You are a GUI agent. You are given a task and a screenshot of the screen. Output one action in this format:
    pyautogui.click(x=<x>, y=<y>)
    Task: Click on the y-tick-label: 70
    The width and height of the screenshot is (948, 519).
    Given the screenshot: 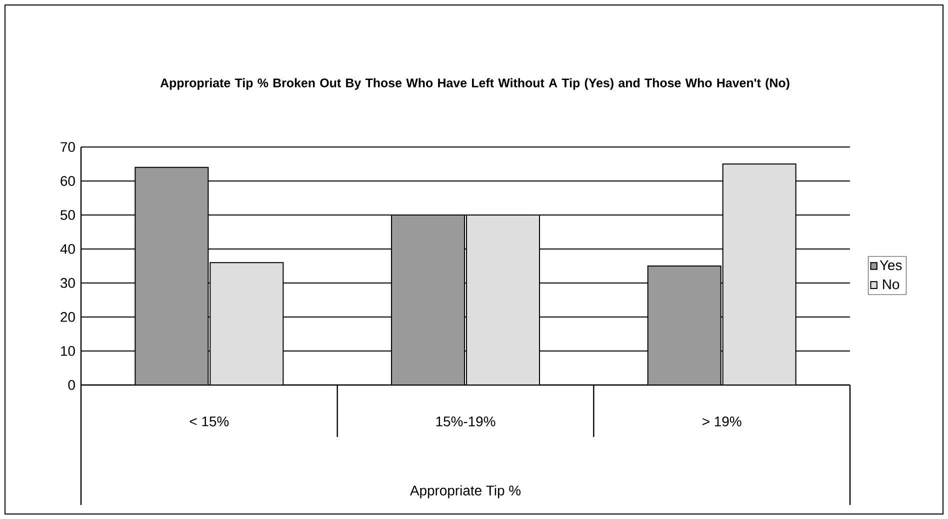 What is the action you would take?
    pyautogui.click(x=67, y=147)
    